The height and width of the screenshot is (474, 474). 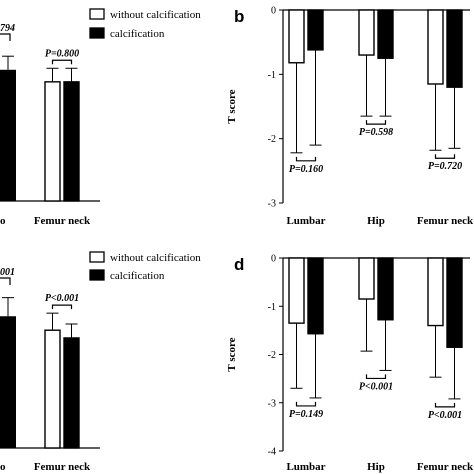 What do you see at coordinates (376, 132) in the screenshot?
I see `p-value-label: P=0.598` at bounding box center [376, 132].